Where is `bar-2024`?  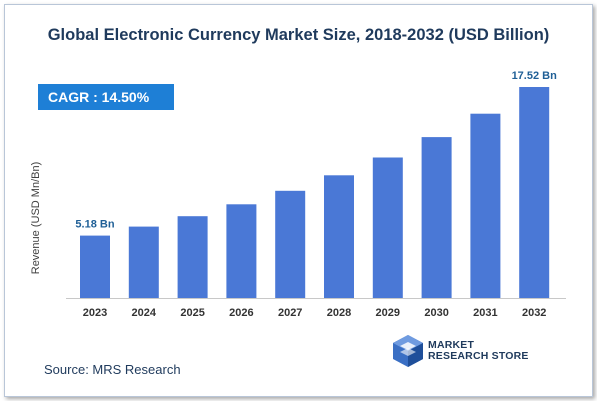
bar-2024 is located at coordinates (143, 262).